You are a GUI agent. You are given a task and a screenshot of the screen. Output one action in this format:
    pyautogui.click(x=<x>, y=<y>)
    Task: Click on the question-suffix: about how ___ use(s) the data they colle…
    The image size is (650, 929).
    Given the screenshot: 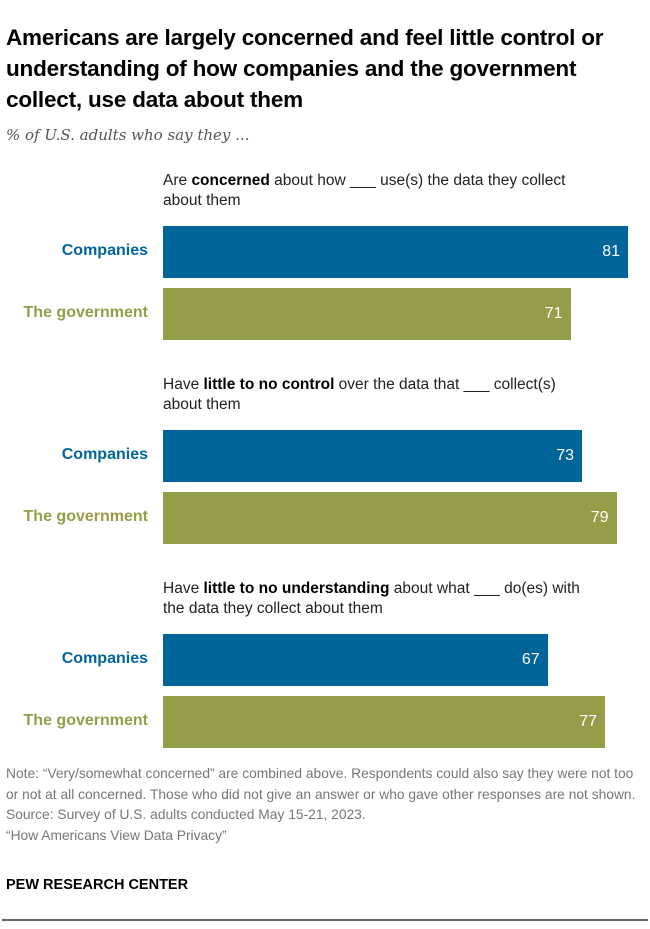 What is the action you would take?
    pyautogui.click(x=364, y=190)
    